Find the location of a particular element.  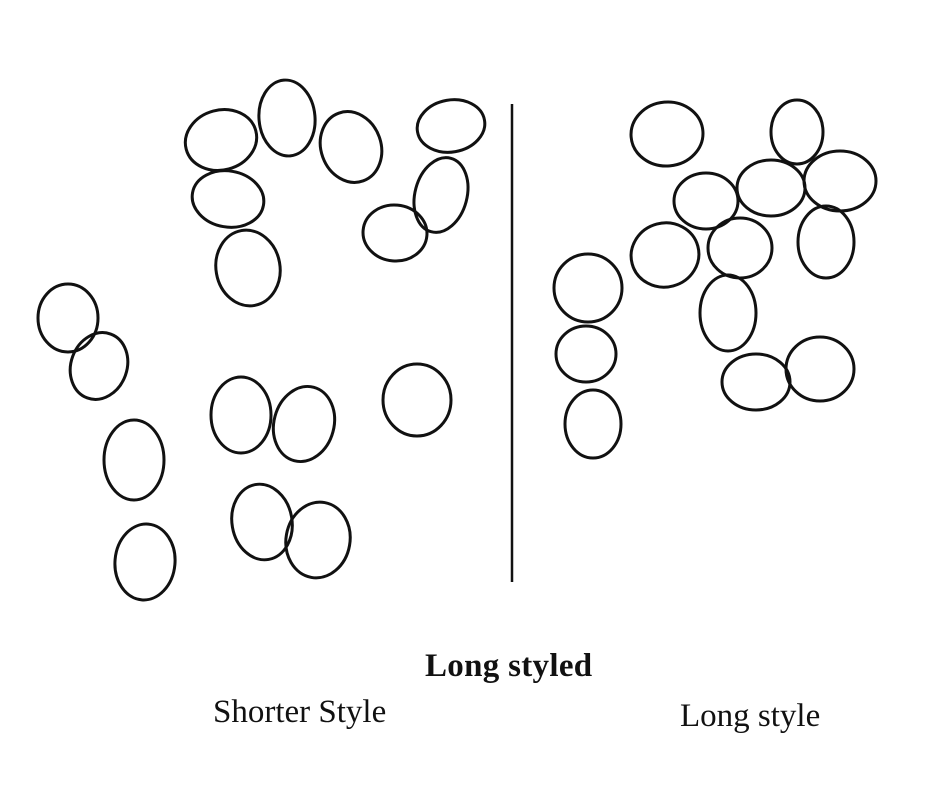

figure-title: Long styled is located at coordinates (509, 666).